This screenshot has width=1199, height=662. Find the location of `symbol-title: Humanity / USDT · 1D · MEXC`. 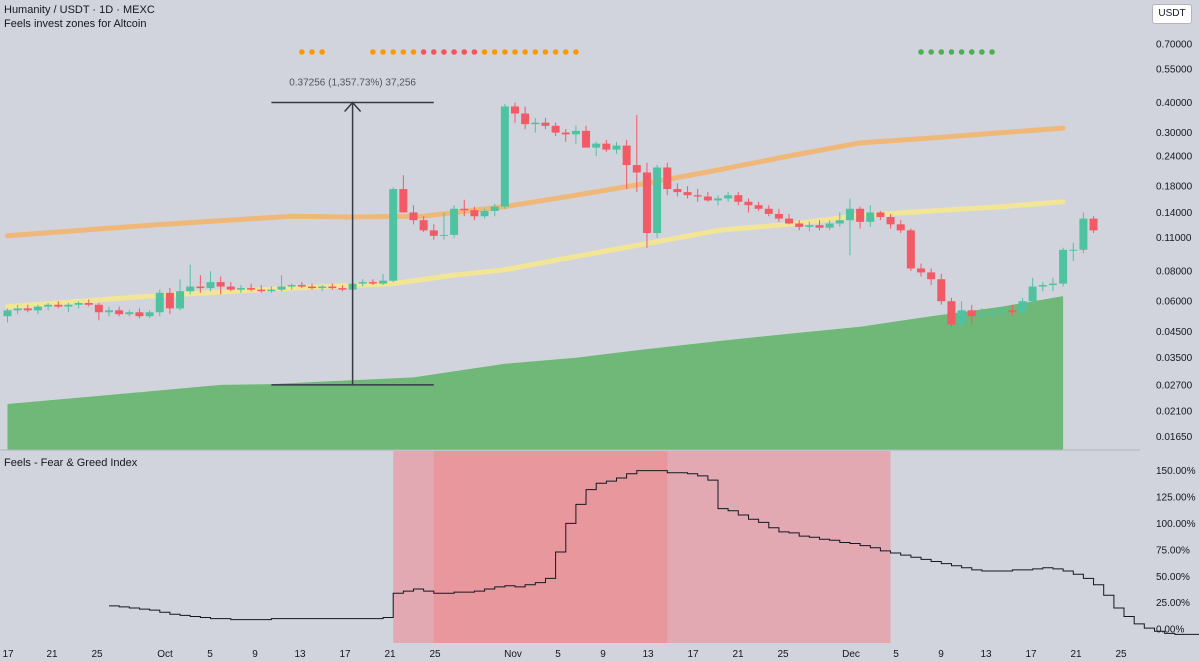

symbol-title: Humanity / USDT · 1D · MEXC is located at coordinates (79, 10).